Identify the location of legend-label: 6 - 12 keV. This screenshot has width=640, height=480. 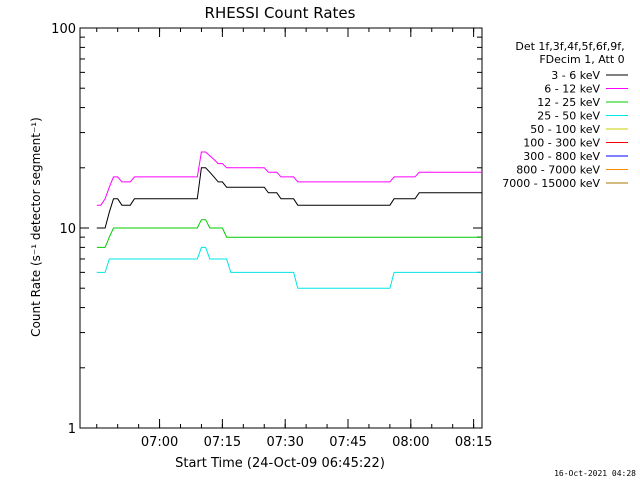
(572, 89).